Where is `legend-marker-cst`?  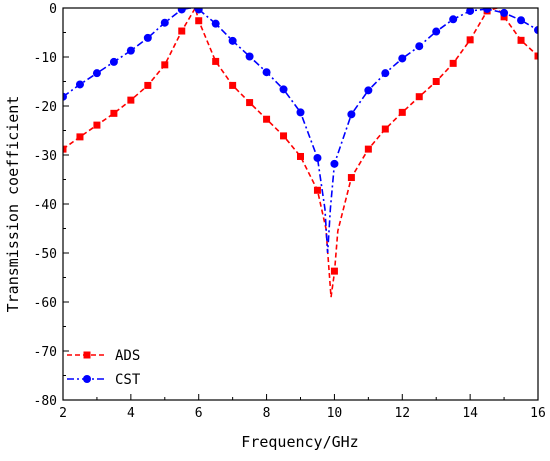 legend-marker-cst is located at coordinates (87, 379).